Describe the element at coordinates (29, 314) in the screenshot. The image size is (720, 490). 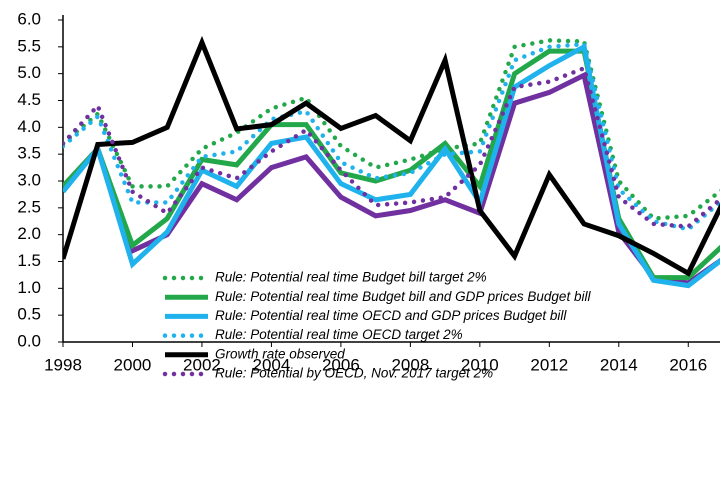
I see `y-tick-label: 0.5` at that location.